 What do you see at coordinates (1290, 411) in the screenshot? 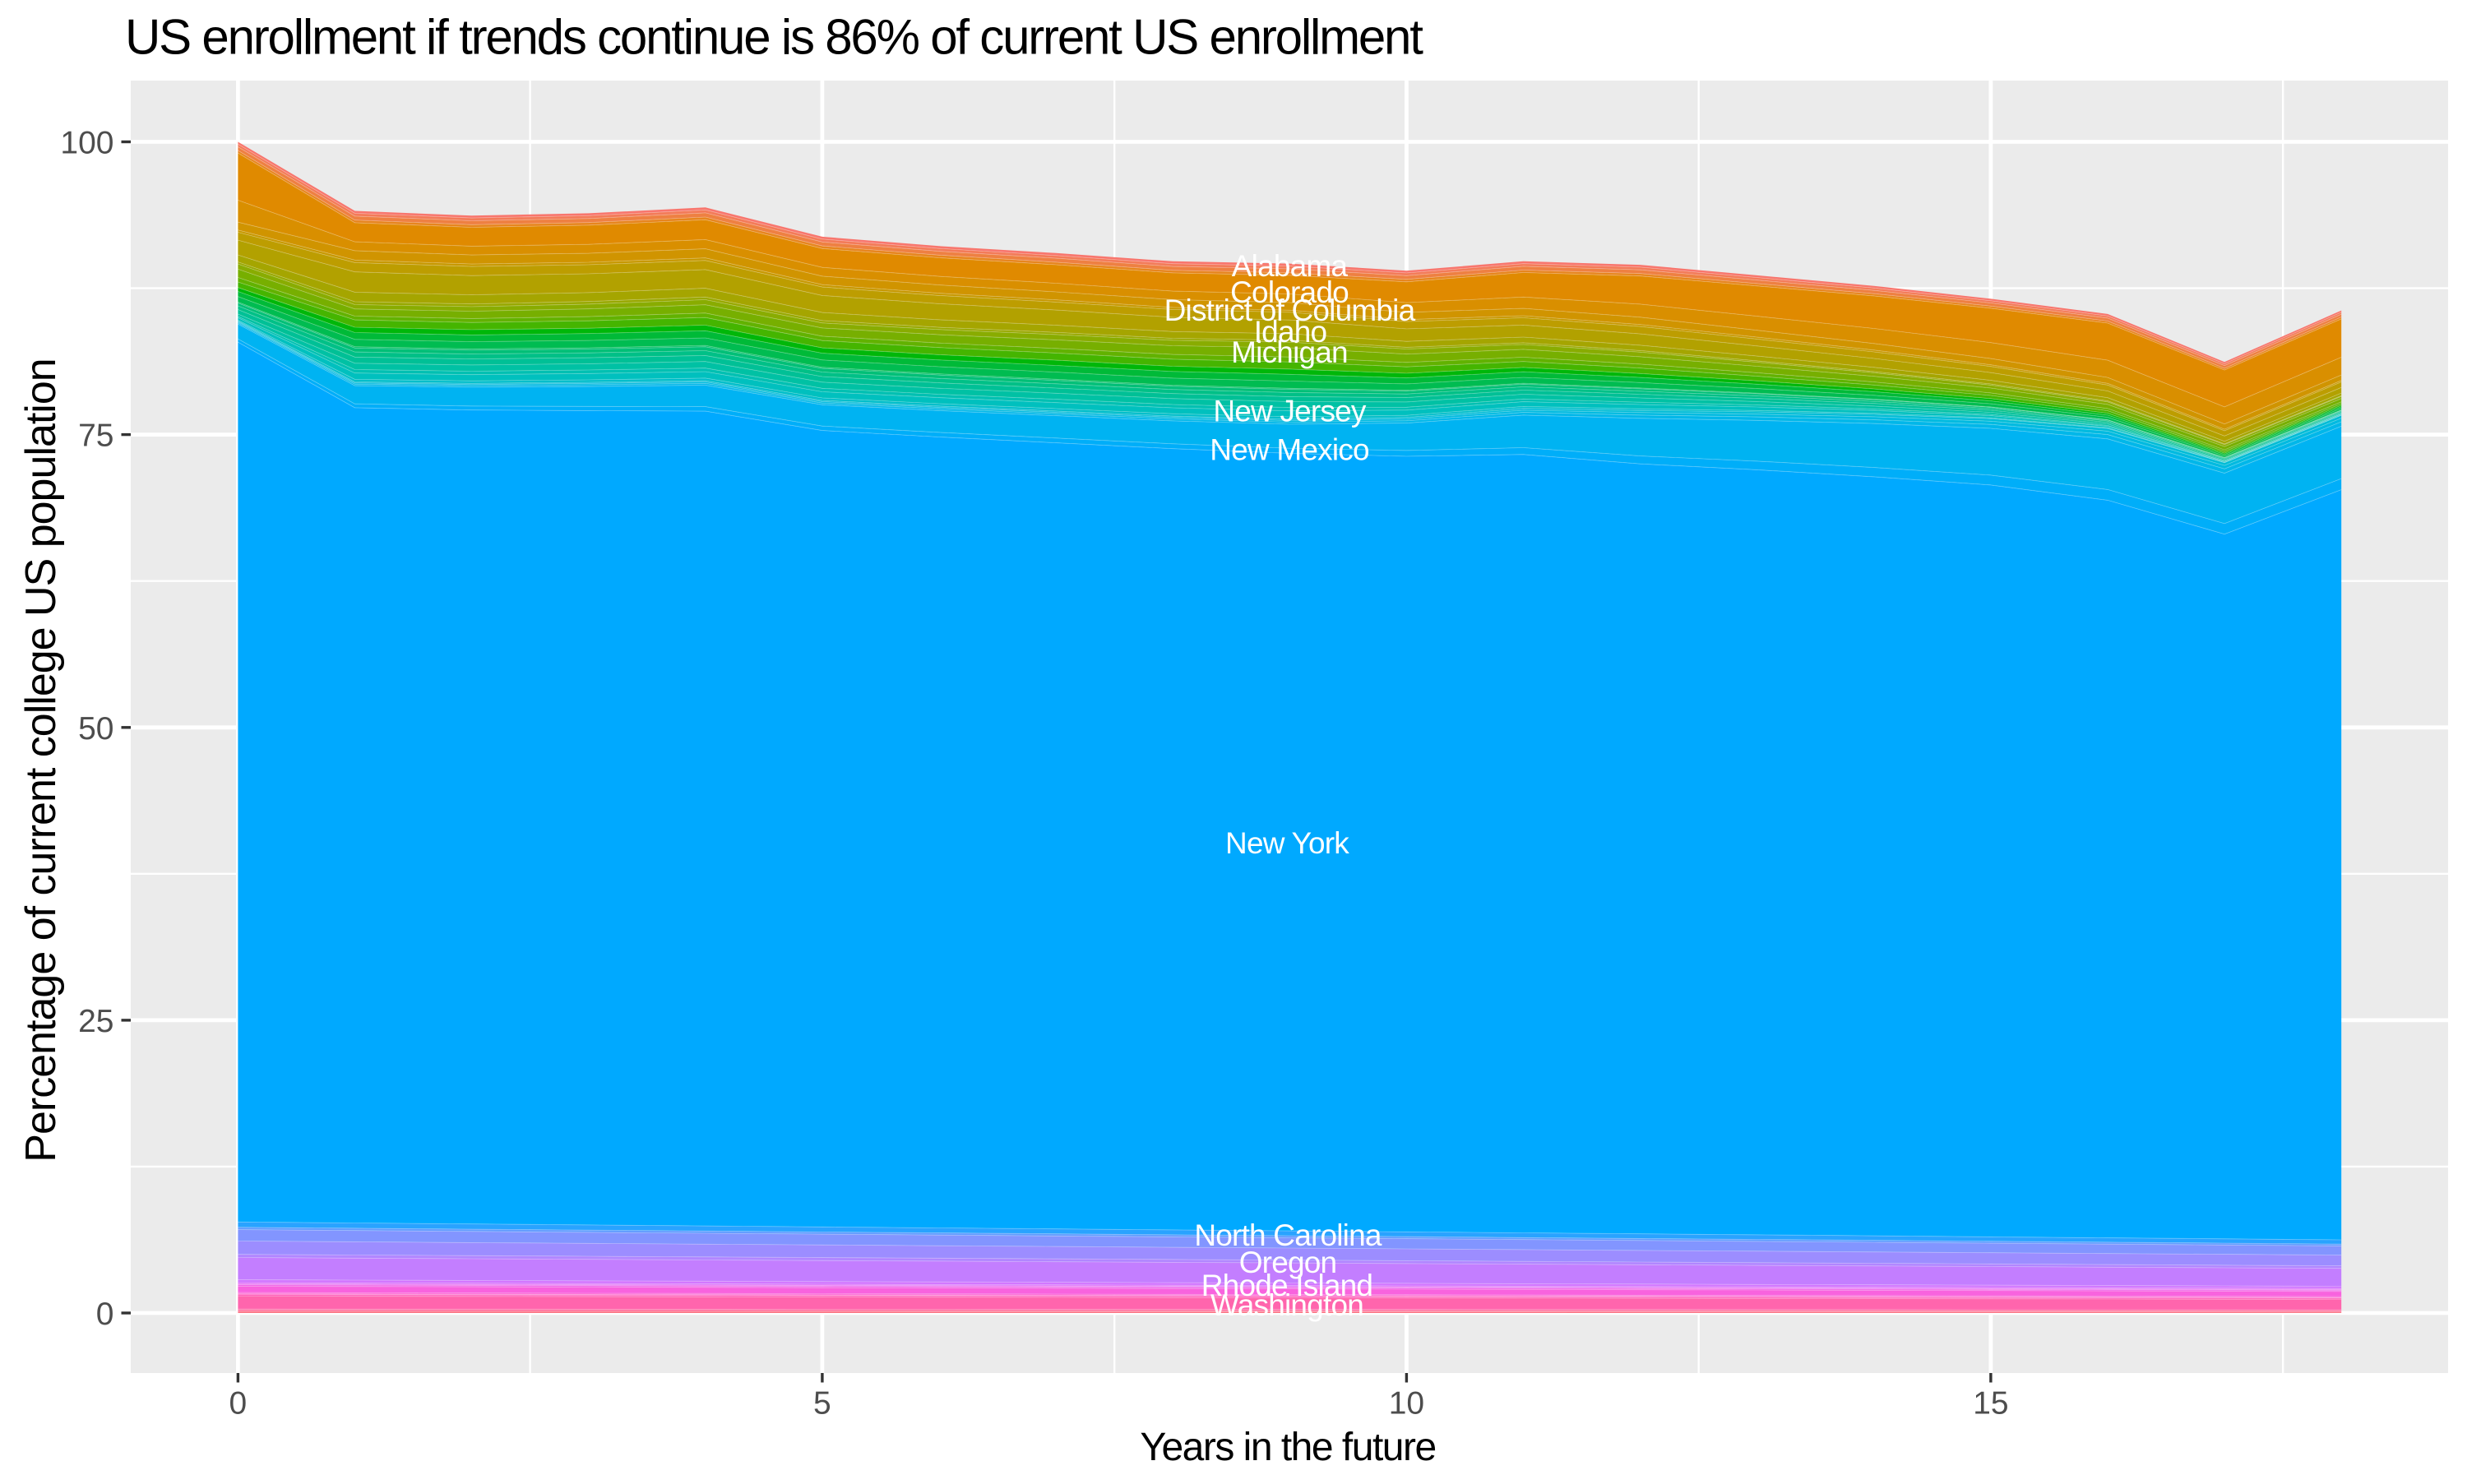
I see `svg-text: New Jersey` at bounding box center [1290, 411].